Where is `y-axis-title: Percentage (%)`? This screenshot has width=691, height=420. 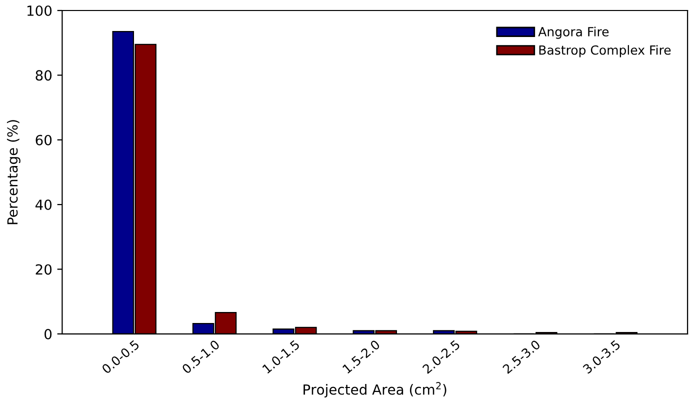
y-axis-title: Percentage (%) is located at coordinates (13, 172).